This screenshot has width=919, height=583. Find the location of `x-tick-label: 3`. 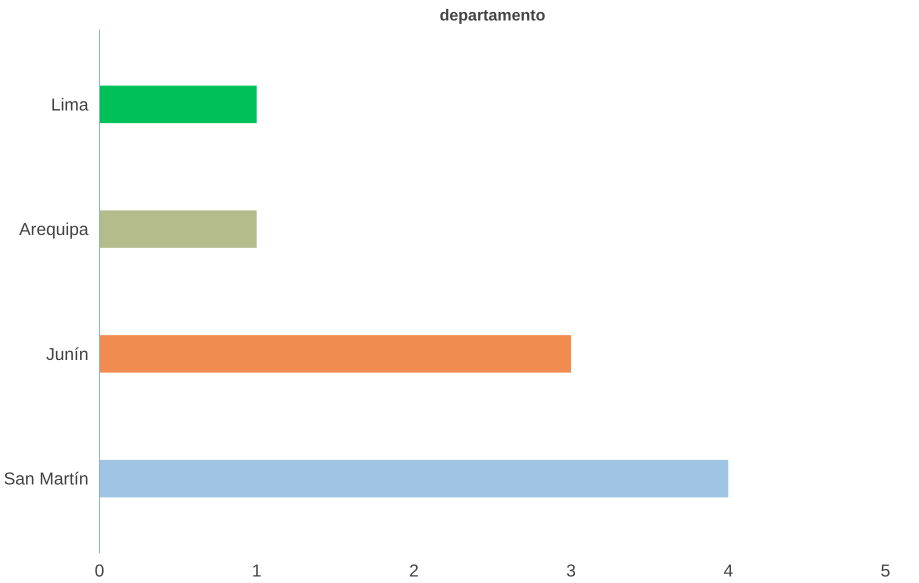

x-tick-label: 3 is located at coordinates (571, 570).